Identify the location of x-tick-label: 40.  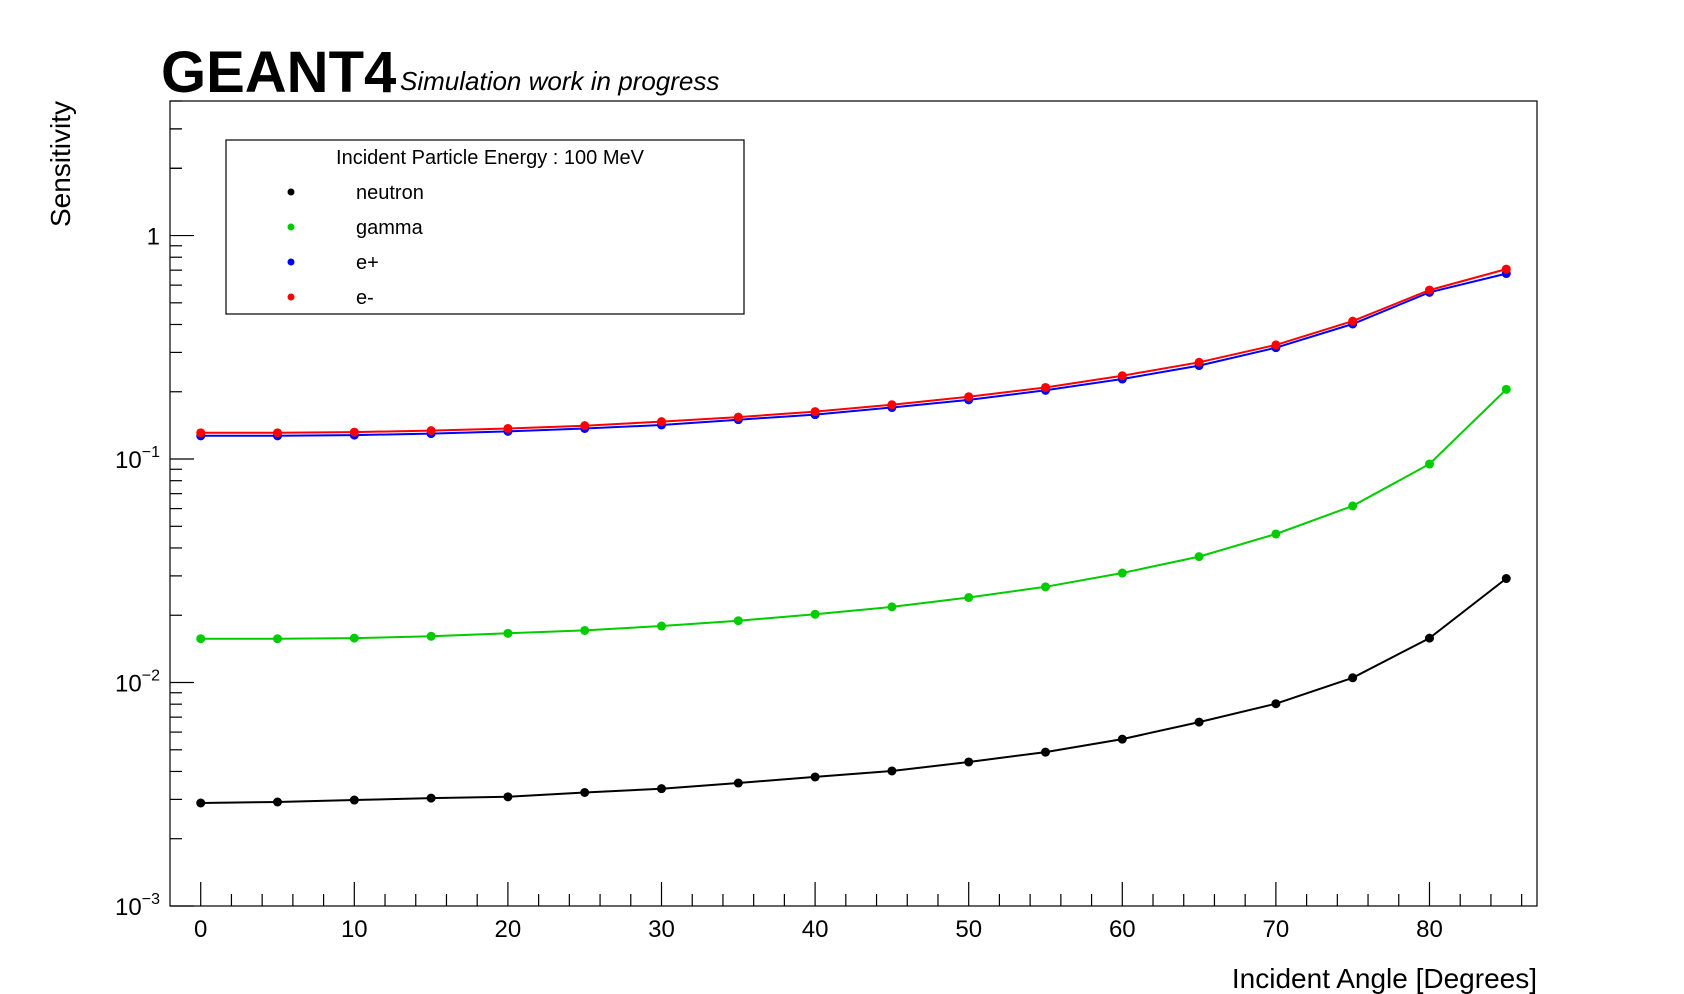
(815, 929).